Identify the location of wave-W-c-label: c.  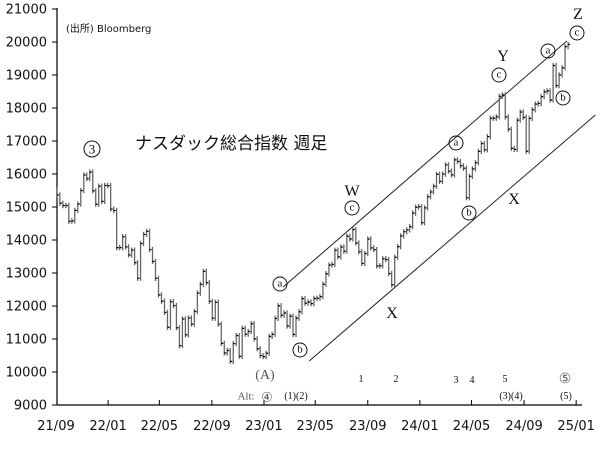
(352, 208).